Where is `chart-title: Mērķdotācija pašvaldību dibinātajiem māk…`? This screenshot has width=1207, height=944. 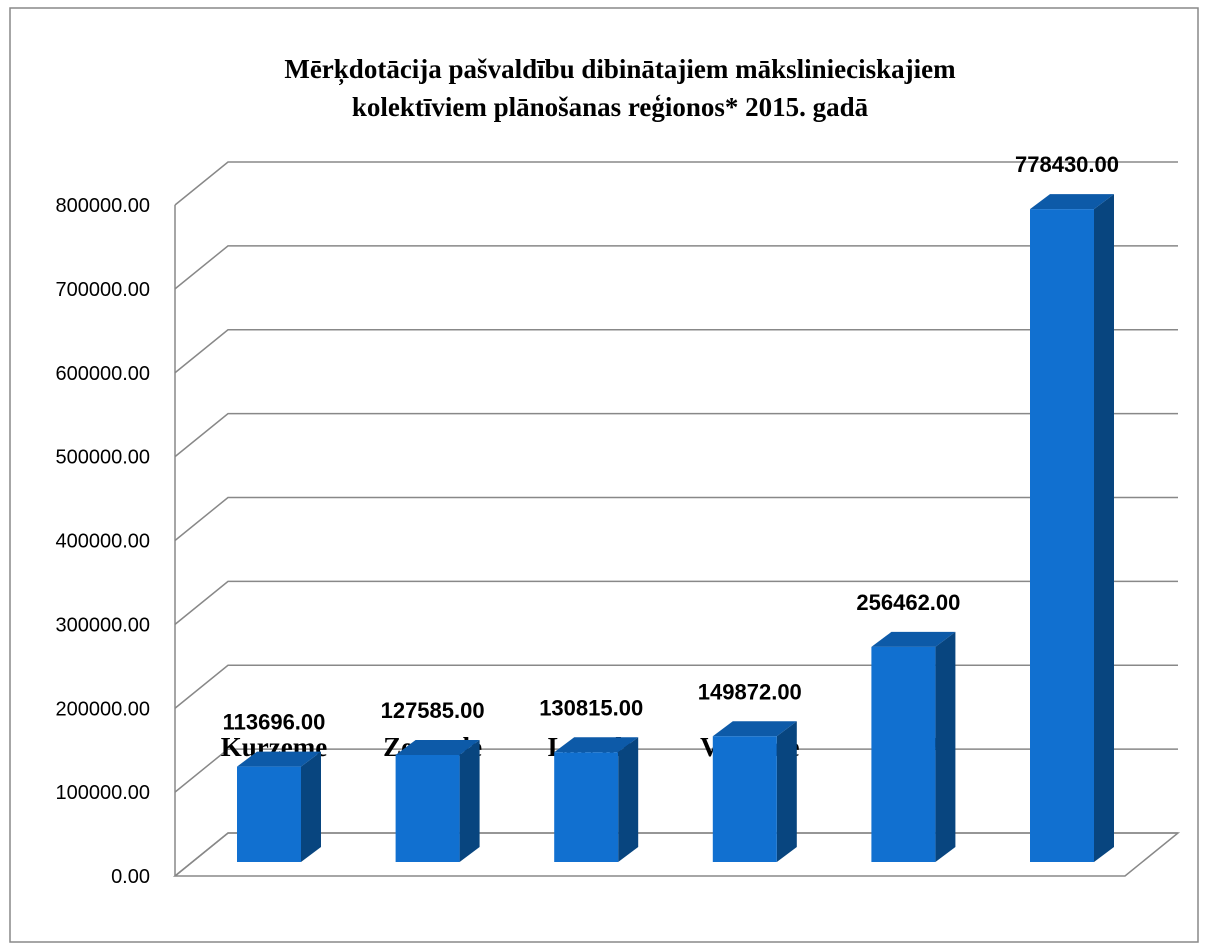
chart-title: Mērķdotācija pašvaldību dibinātajiem māk… is located at coordinates (620, 70).